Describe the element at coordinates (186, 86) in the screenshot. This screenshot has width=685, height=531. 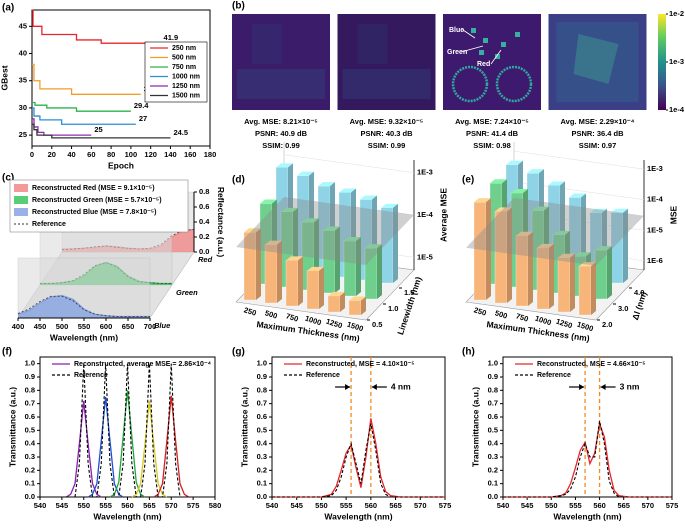
I see `legend-label: 1250 nm` at that location.